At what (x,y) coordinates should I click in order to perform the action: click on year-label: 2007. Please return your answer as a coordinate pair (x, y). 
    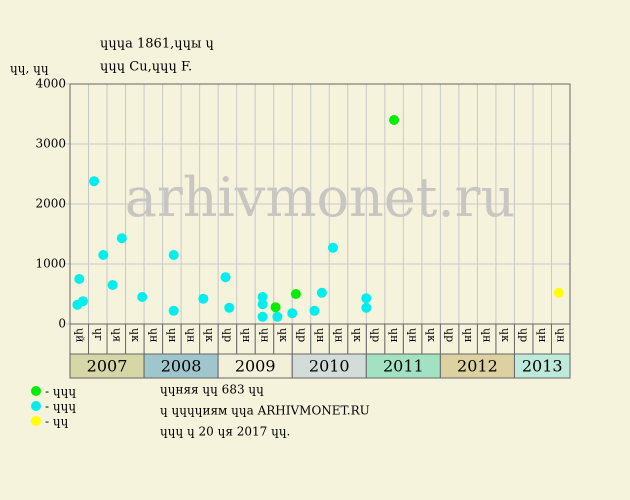
    Looking at the image, I should click on (107, 366).